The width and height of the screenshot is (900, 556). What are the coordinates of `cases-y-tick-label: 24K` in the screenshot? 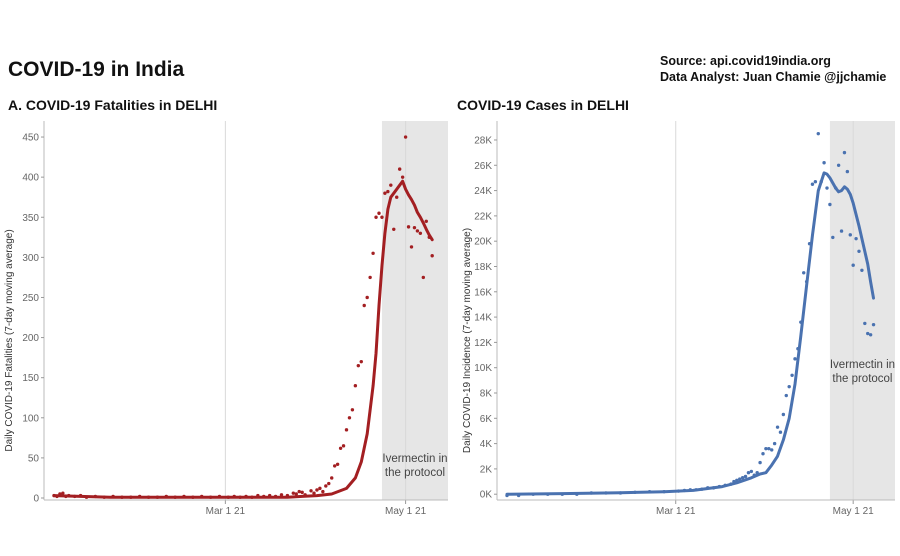 It's located at (483, 191).